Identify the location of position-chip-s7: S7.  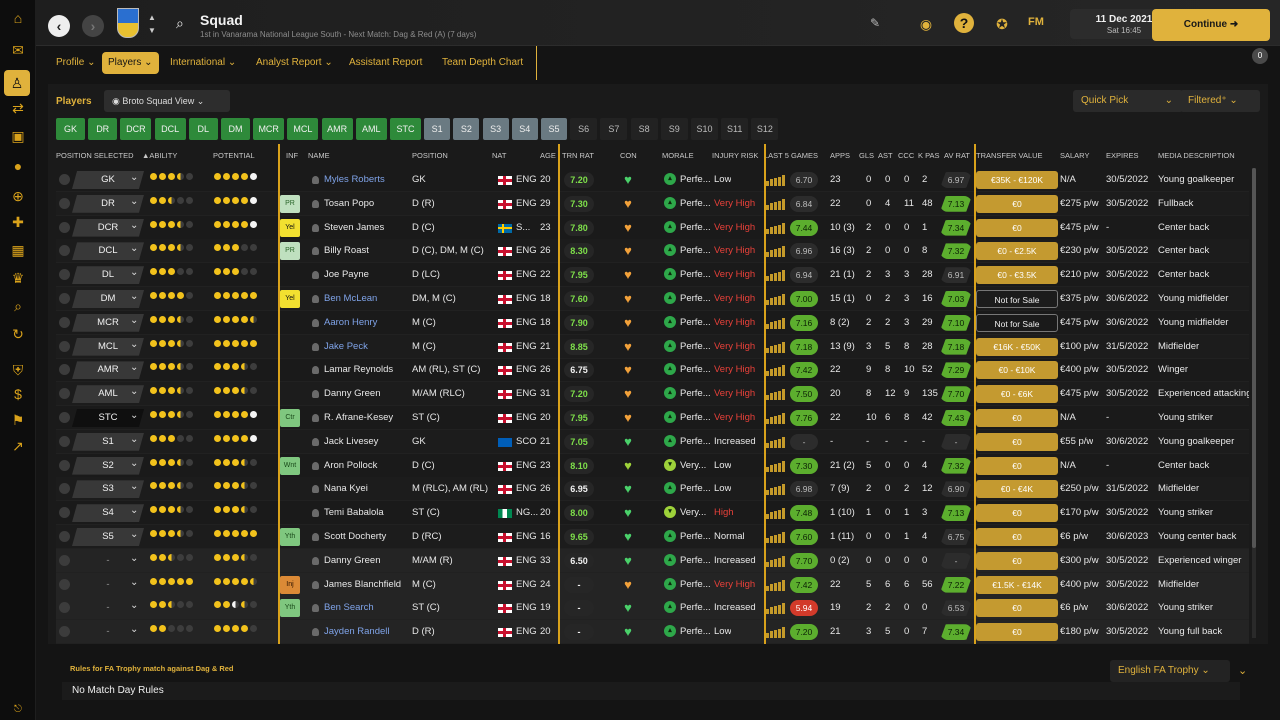
(614, 129).